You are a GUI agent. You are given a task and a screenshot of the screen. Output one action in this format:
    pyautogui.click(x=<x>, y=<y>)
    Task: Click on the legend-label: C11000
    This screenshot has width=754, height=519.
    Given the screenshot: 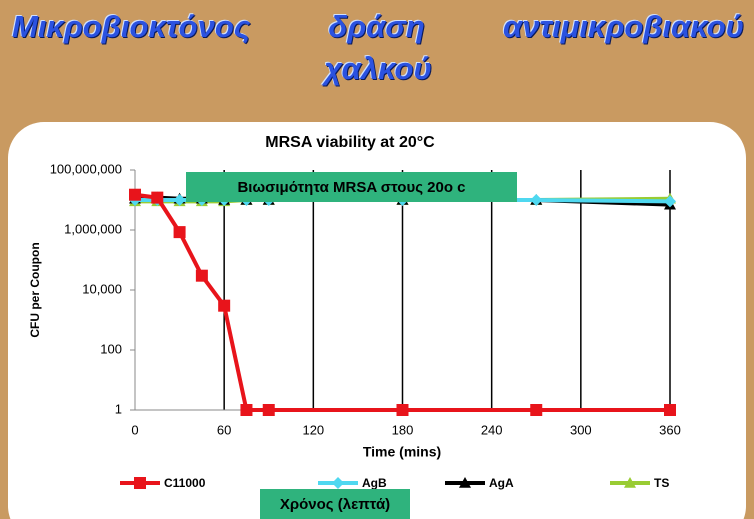 What is the action you would take?
    pyautogui.click(x=185, y=483)
    